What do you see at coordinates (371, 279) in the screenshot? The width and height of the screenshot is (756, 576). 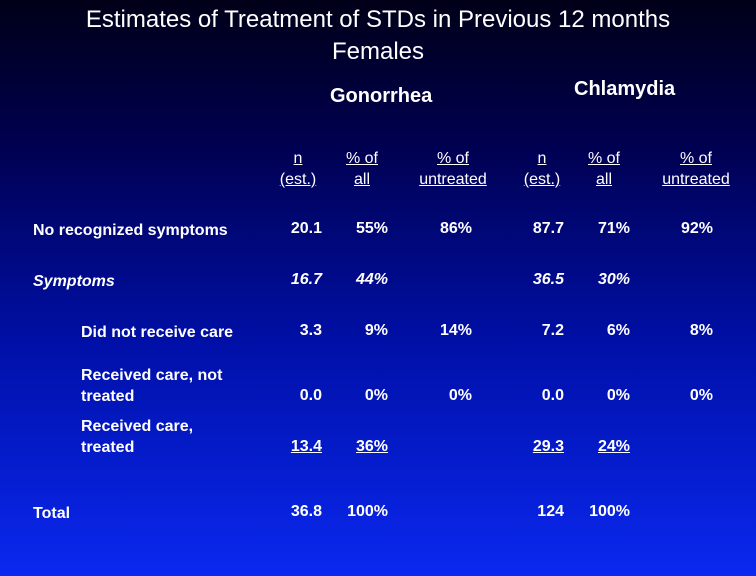 I see `table-cell: 44%` at bounding box center [371, 279].